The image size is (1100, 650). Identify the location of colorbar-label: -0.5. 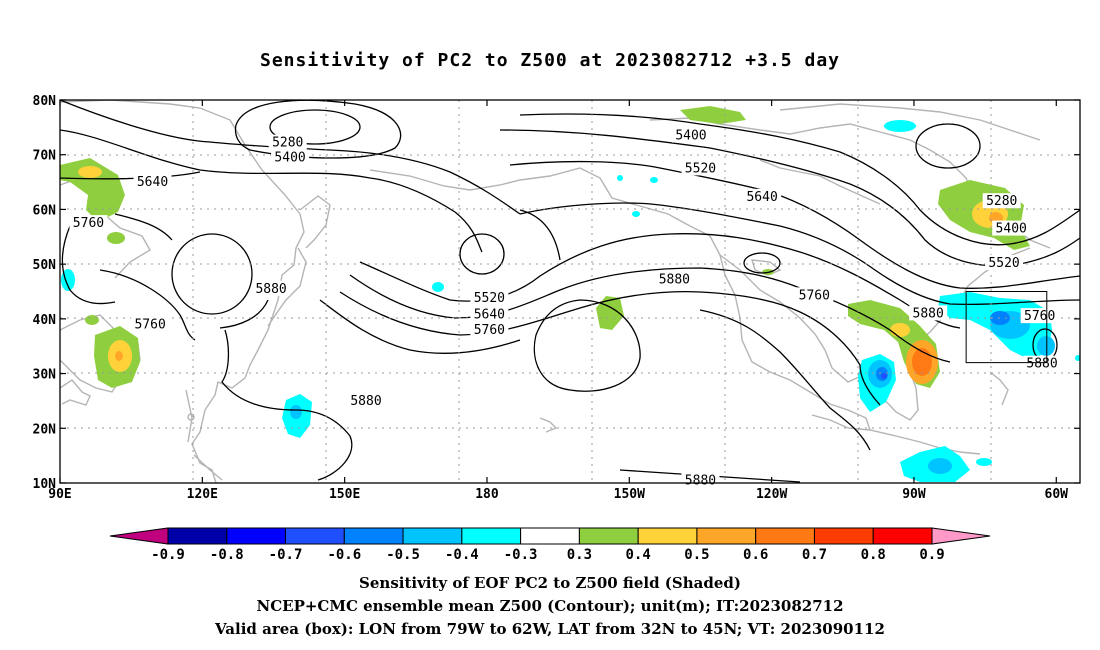
(403, 555).